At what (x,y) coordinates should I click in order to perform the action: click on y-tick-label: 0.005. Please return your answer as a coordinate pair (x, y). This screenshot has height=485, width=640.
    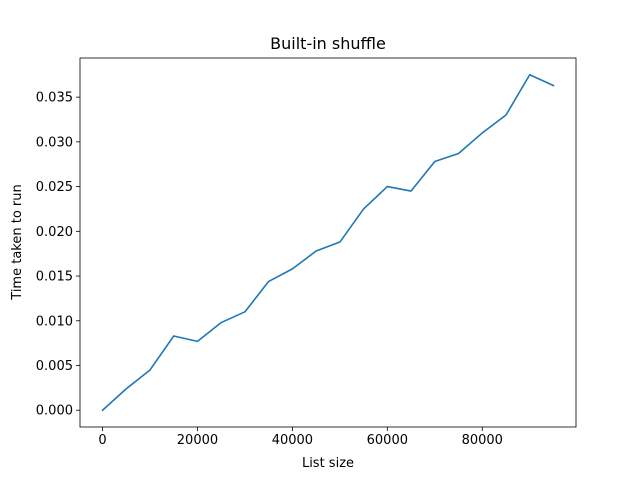
    Looking at the image, I should click on (54, 366).